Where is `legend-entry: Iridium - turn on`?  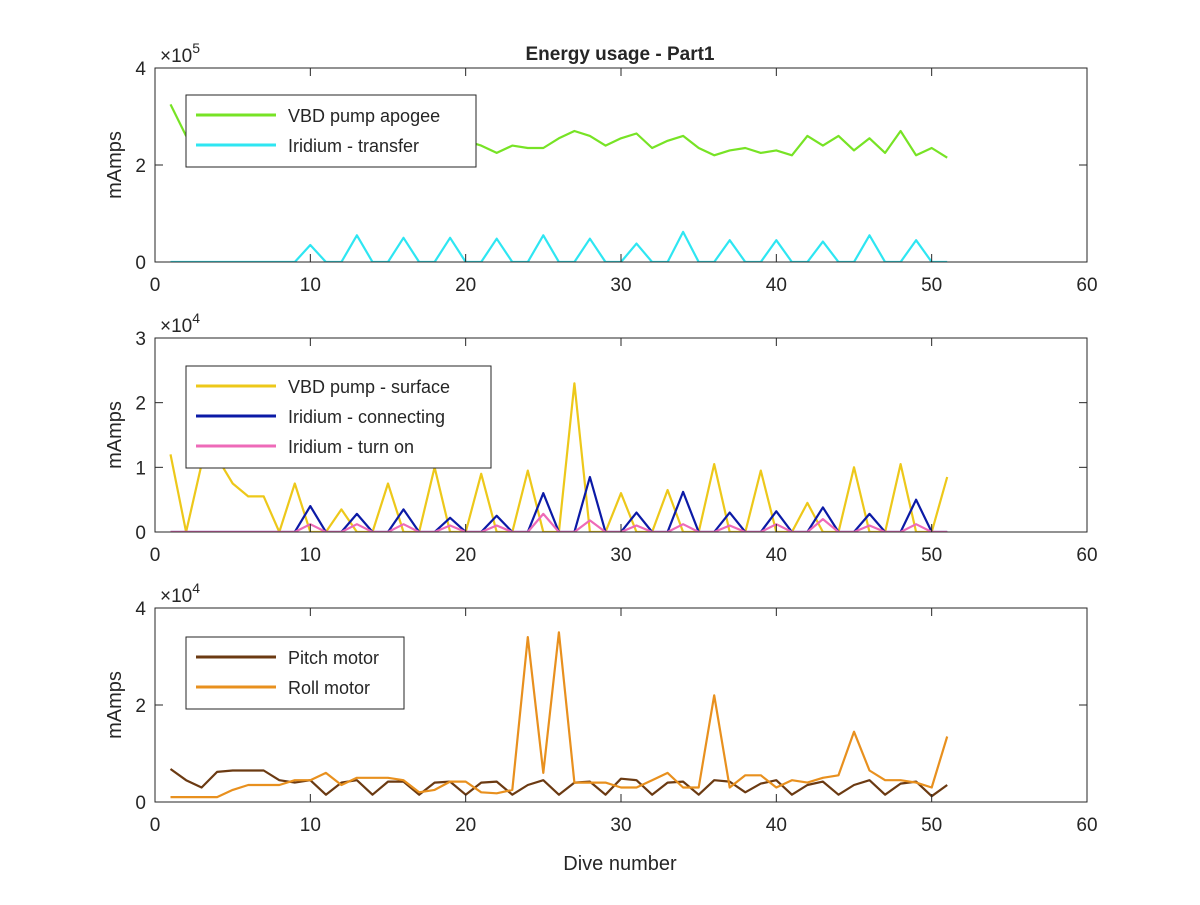 legend-entry: Iridium - turn on is located at coordinates (351, 447).